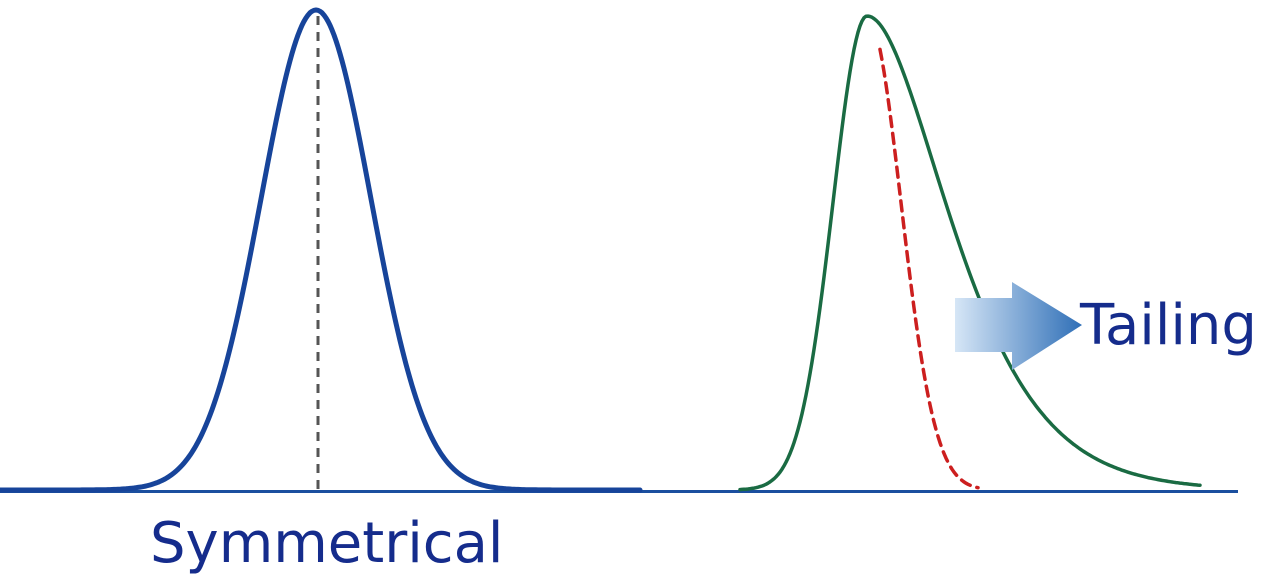 This screenshot has width=1280, height=586. Describe the element at coordinates (1168, 325) in the screenshot. I see `tailing-label: Tailing` at that location.